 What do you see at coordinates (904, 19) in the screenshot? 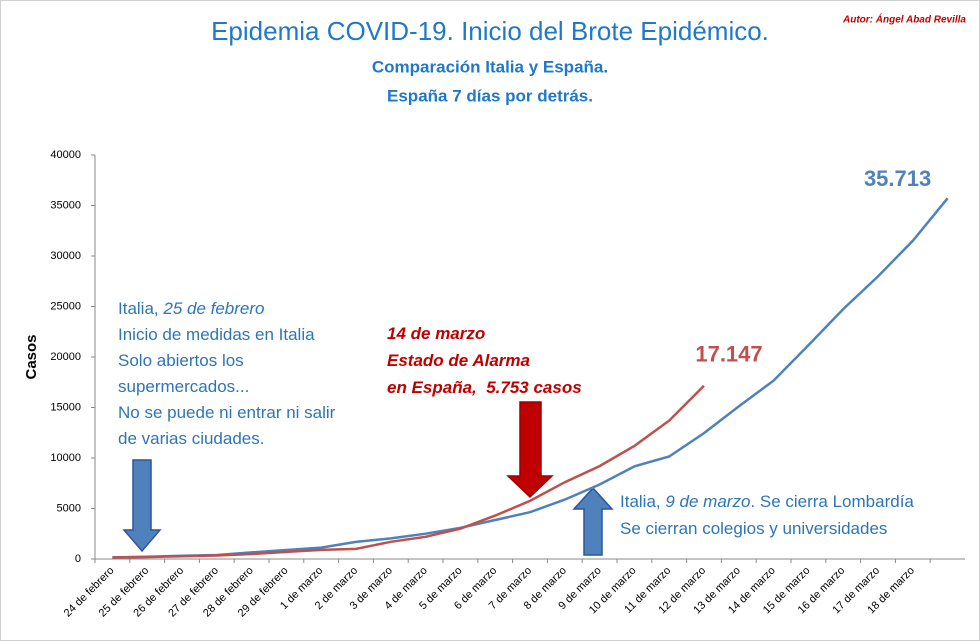
I see `author: Autor: Ángel Abad Revilla` at bounding box center [904, 19].